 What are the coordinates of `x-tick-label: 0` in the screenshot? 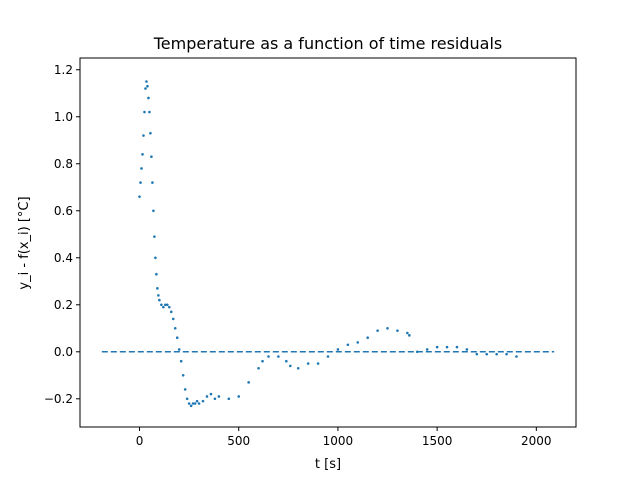 It's located at (140, 441).